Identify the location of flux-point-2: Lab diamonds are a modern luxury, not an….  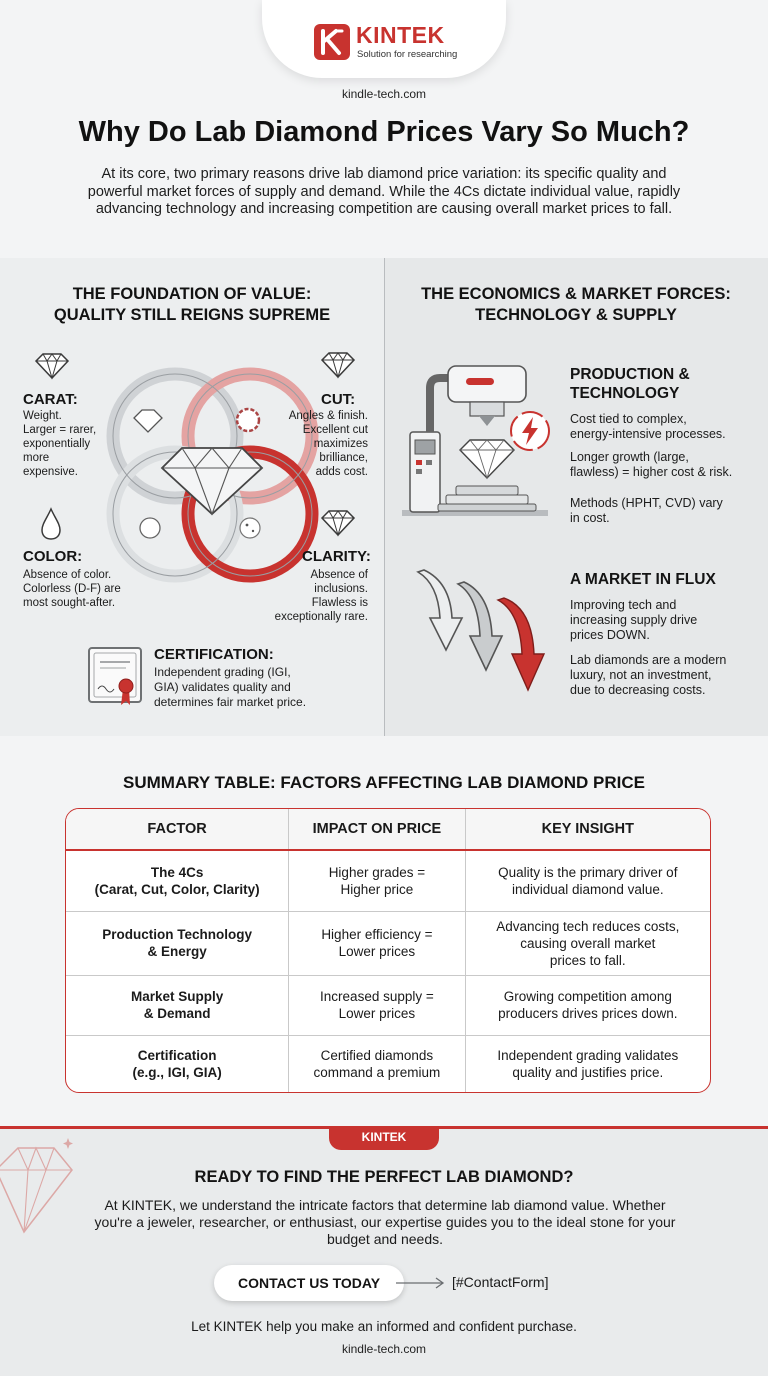
(648, 675).